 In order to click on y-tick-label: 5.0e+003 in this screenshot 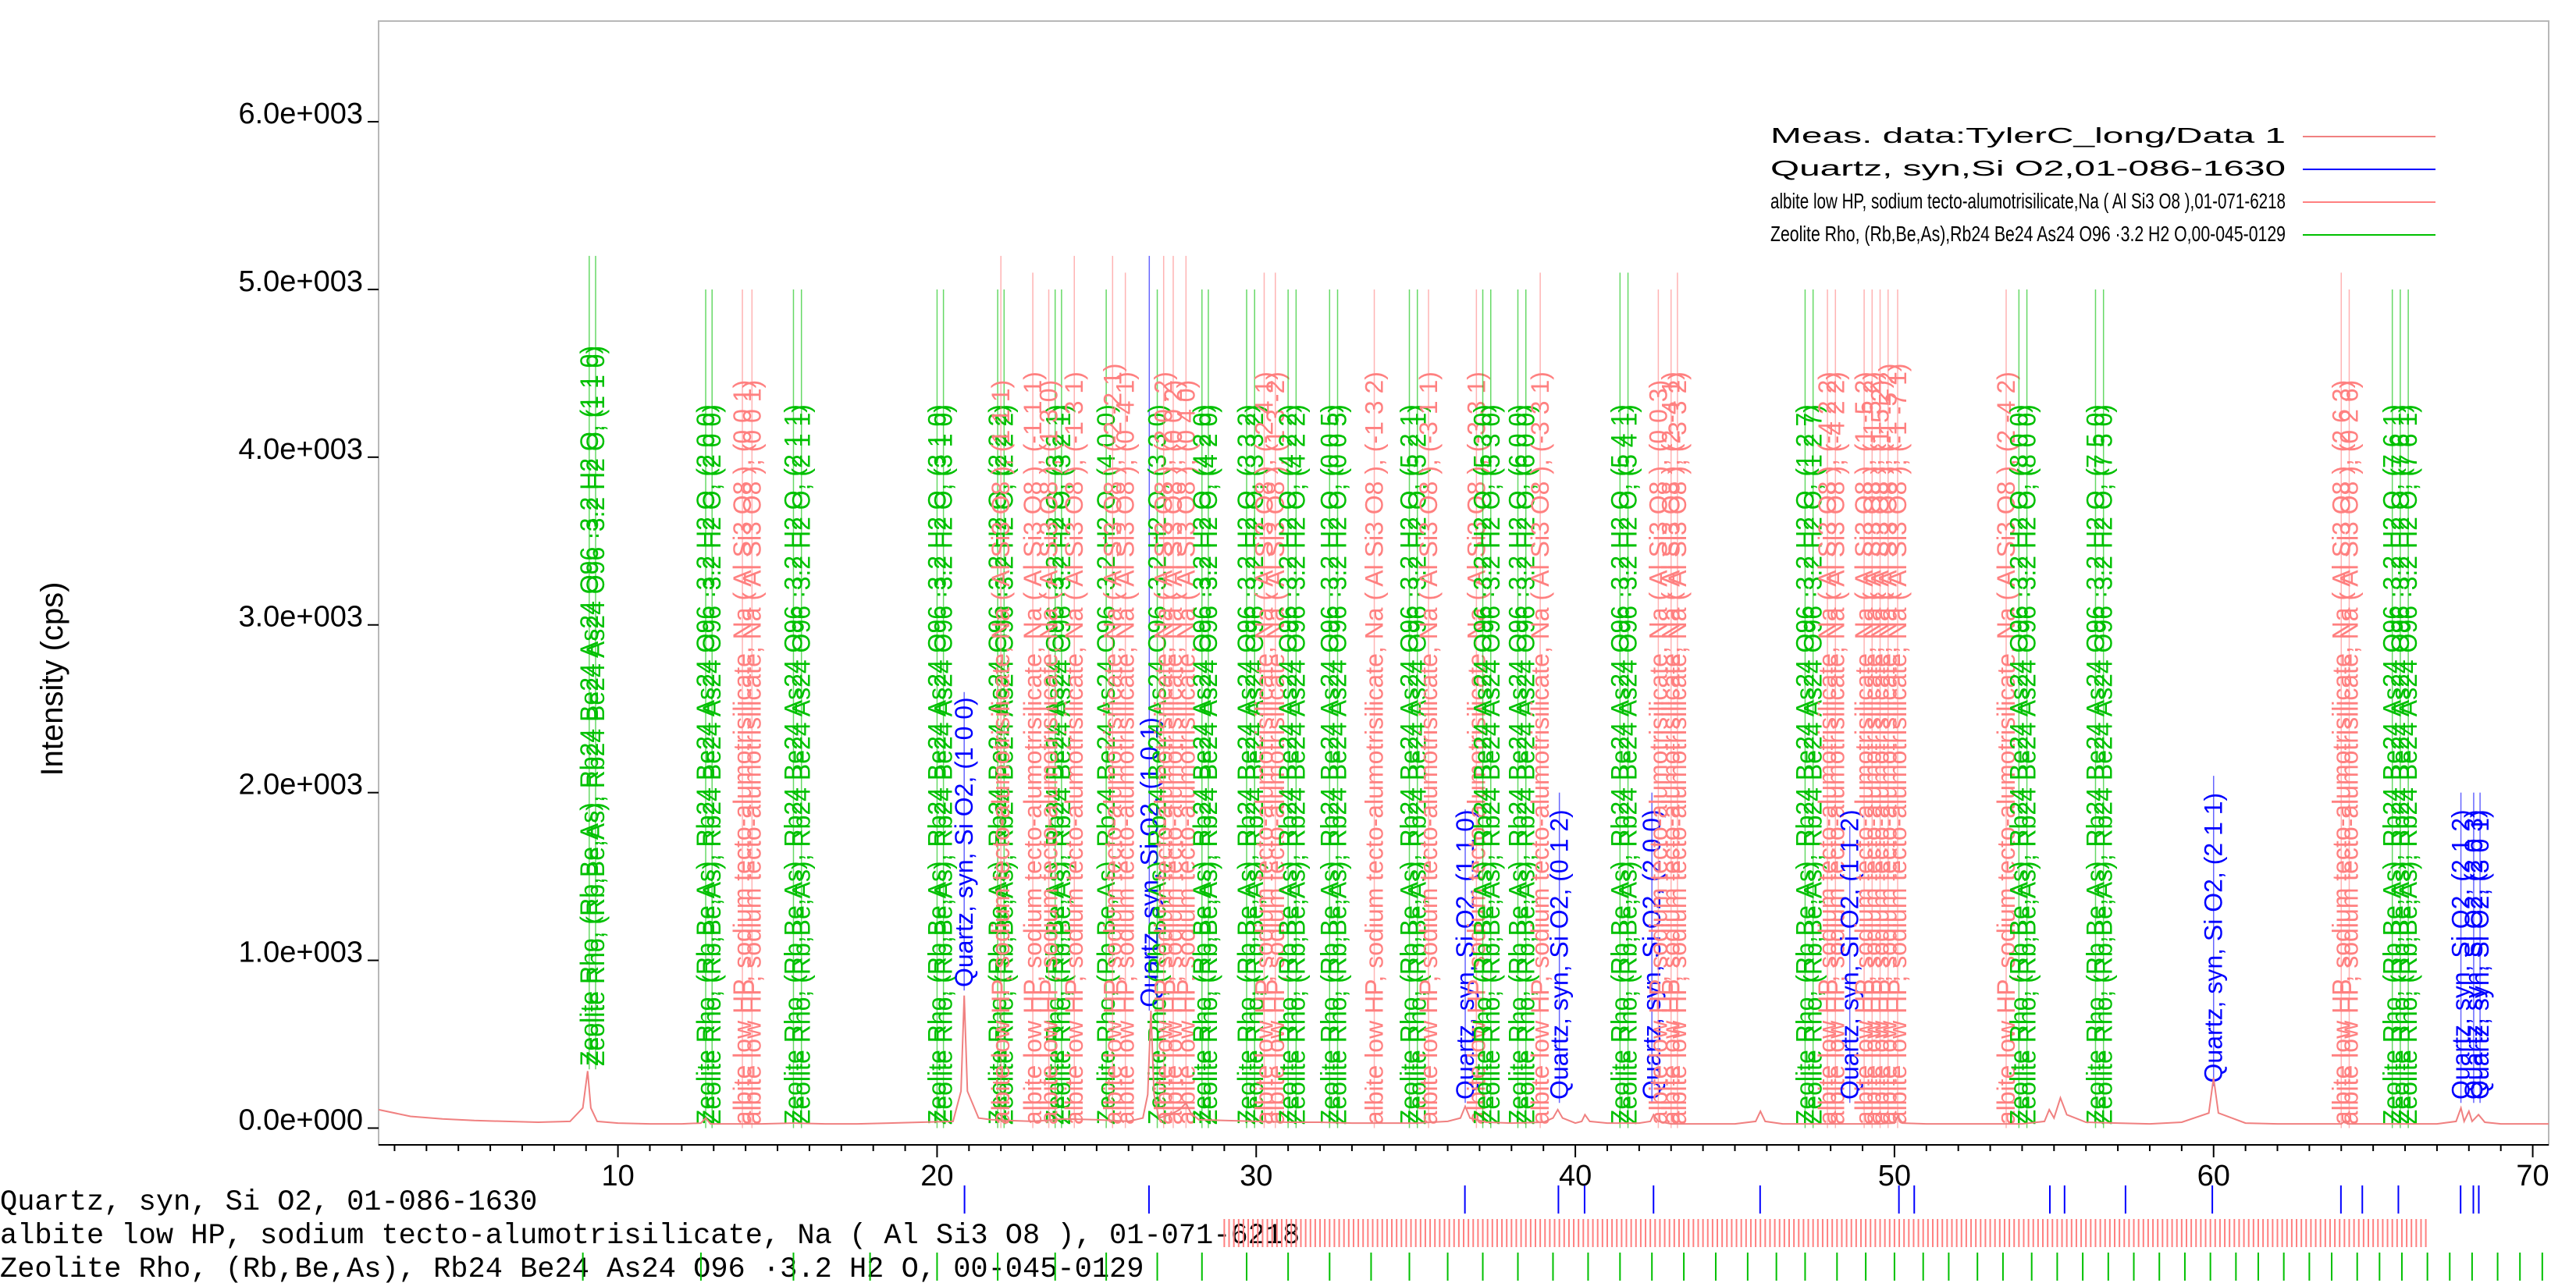, I will do `click(300, 281)`.